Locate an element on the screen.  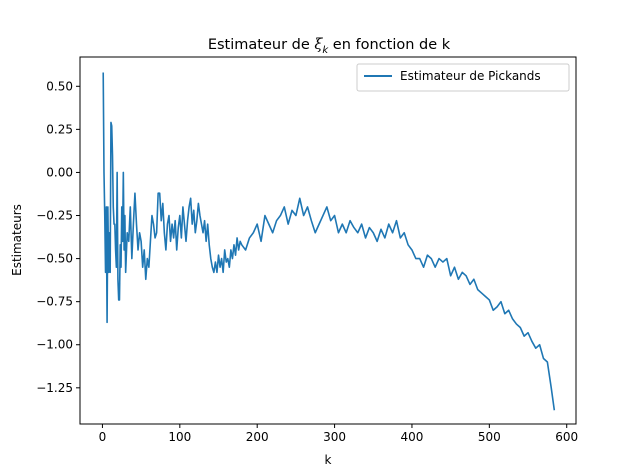
y-tick-label: 0.50 is located at coordinates (59, 86).